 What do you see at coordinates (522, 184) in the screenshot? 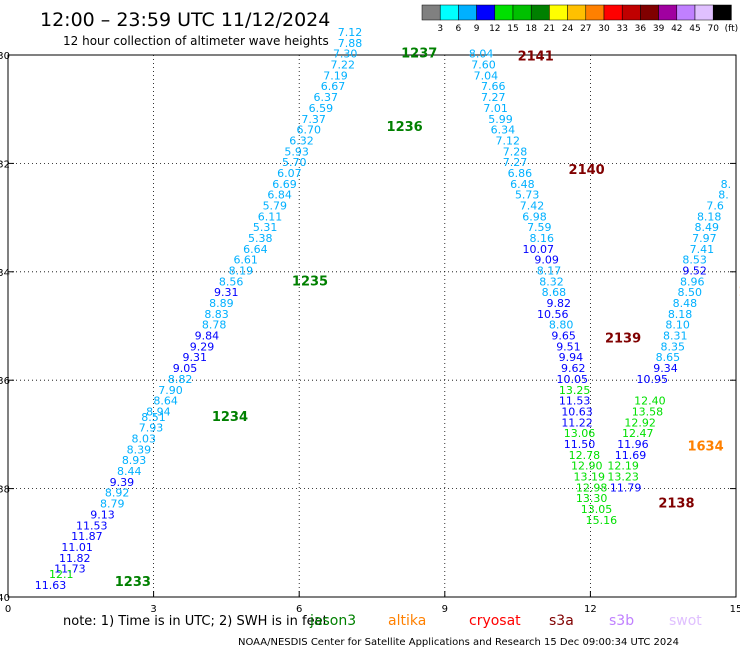
I see `wave-height-point: 6.48` at bounding box center [522, 184].